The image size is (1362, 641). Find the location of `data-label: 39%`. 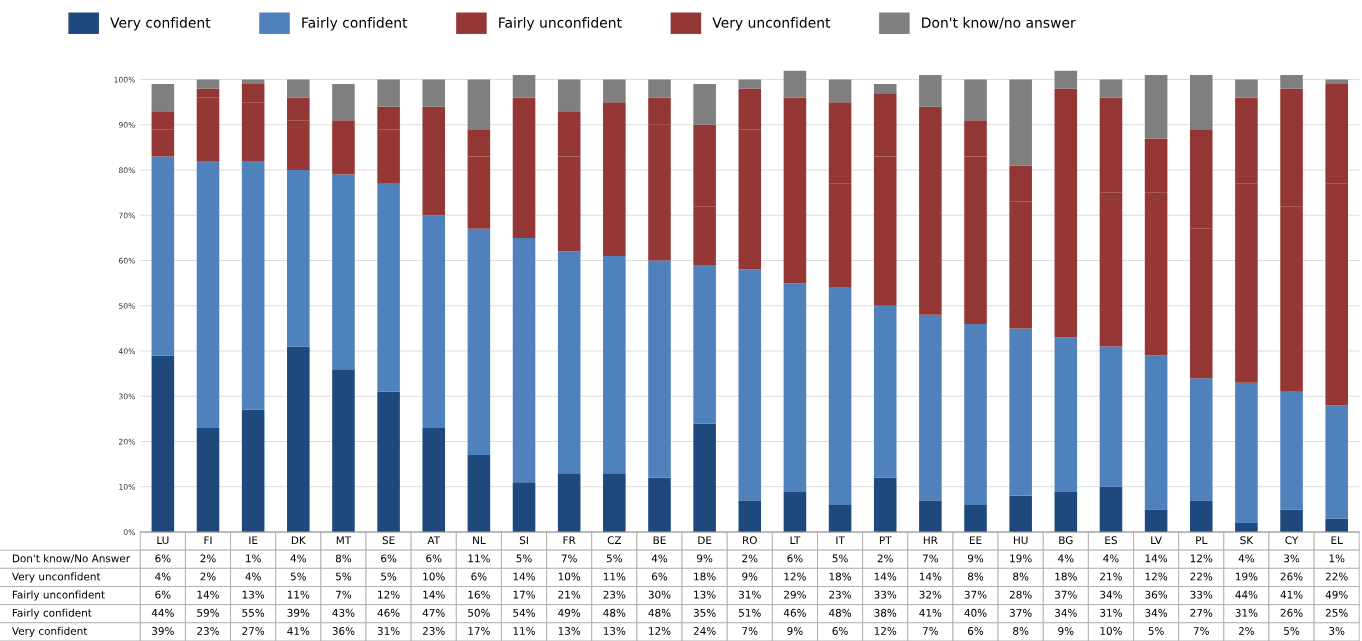

data-label: 39% is located at coordinates (298, 612).